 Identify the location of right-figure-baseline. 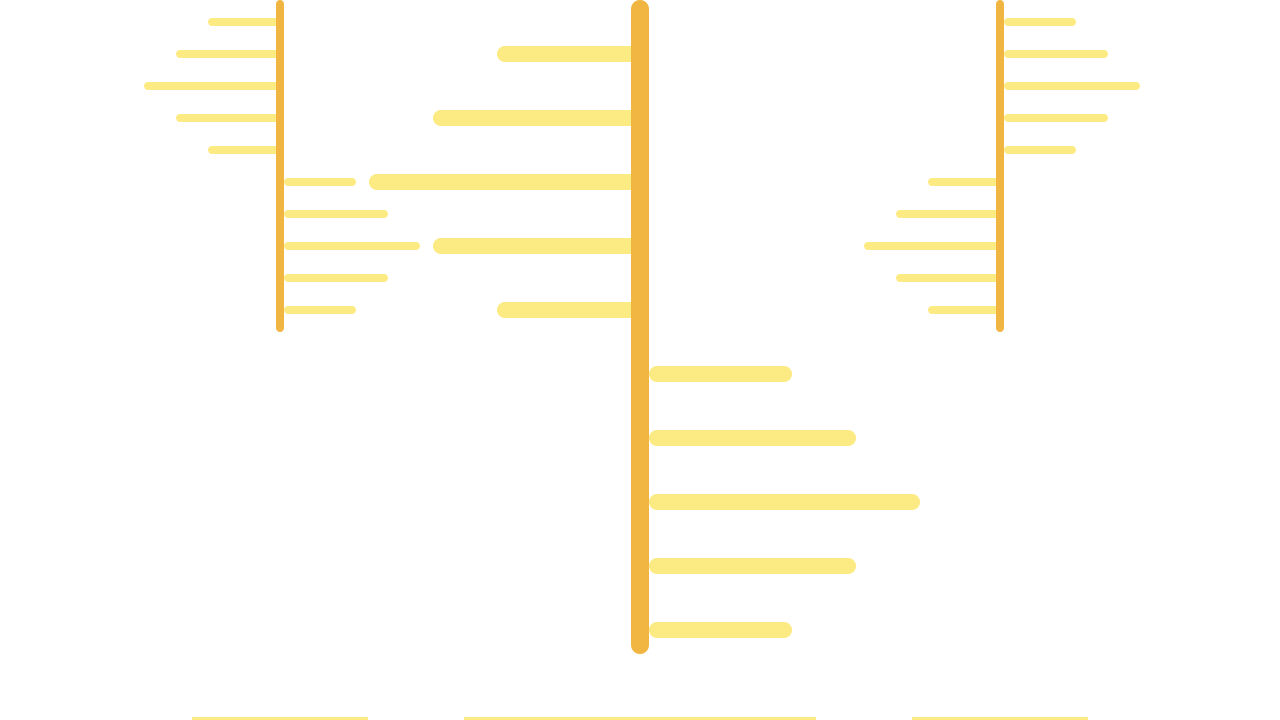
(1000, 718).